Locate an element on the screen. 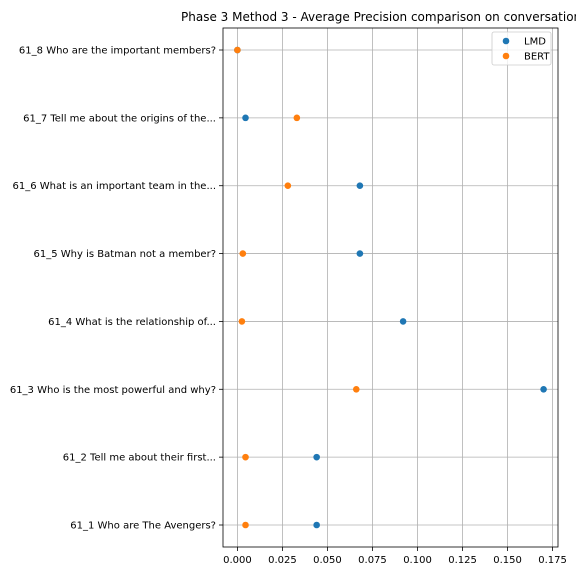 The height and width of the screenshot is (576, 576). x-tick-label: 0.125 is located at coordinates (462, 560).